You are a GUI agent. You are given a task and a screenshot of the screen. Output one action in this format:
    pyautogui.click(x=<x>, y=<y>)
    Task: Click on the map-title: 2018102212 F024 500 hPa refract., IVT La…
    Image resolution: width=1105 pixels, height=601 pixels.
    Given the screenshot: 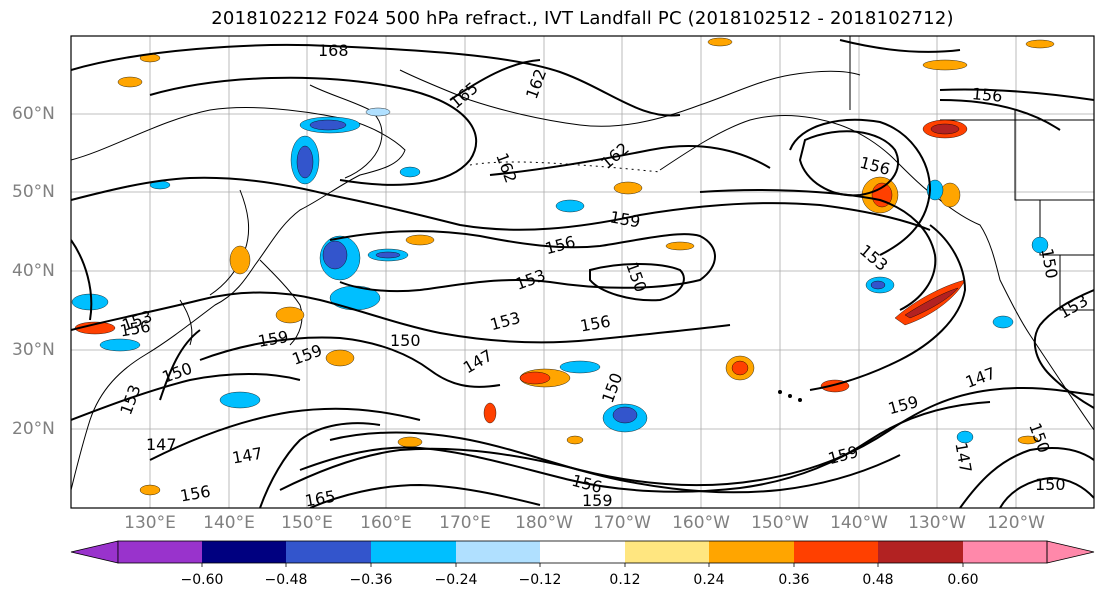 What is the action you would take?
    pyautogui.click(x=582, y=18)
    